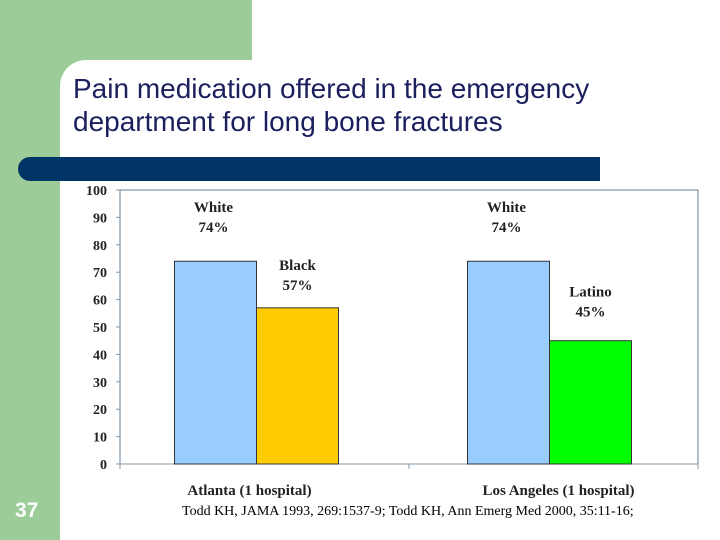 This screenshot has height=540, width=720. I want to click on y-tick-label: 90, so click(100, 218).